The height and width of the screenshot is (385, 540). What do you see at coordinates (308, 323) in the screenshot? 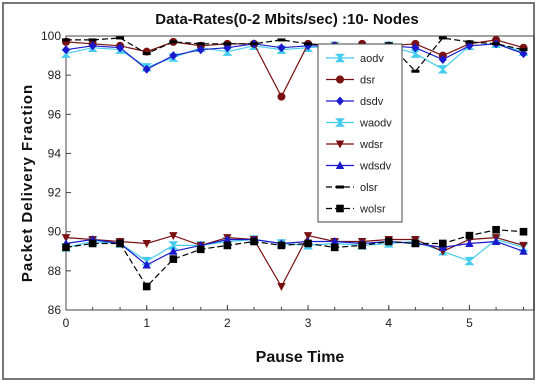
I see `x-tick-label: 3` at bounding box center [308, 323].